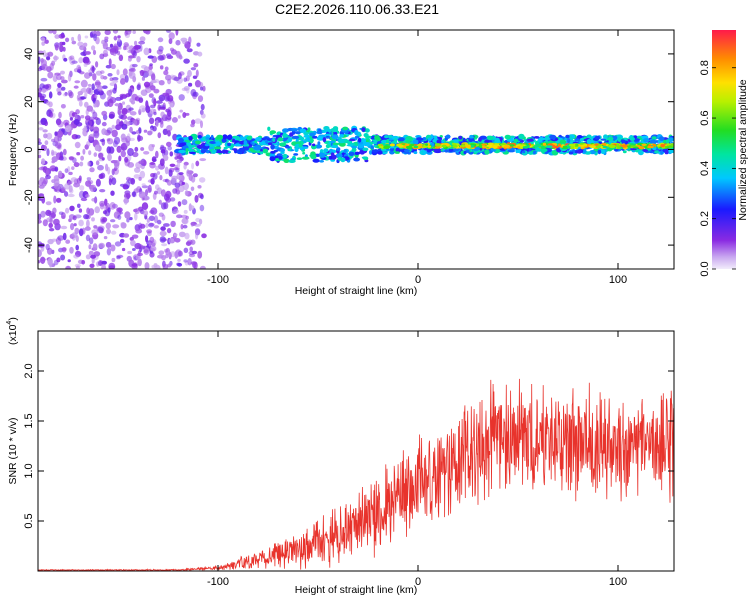  What do you see at coordinates (29, 197) in the screenshot?
I see `y-tick-label: -20` at bounding box center [29, 197].